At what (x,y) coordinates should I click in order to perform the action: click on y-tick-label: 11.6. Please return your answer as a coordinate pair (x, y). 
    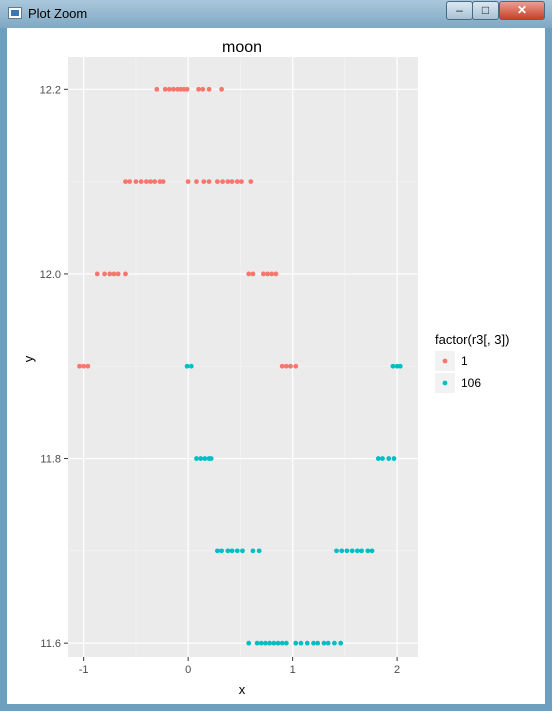
    Looking at the image, I should click on (50, 644).